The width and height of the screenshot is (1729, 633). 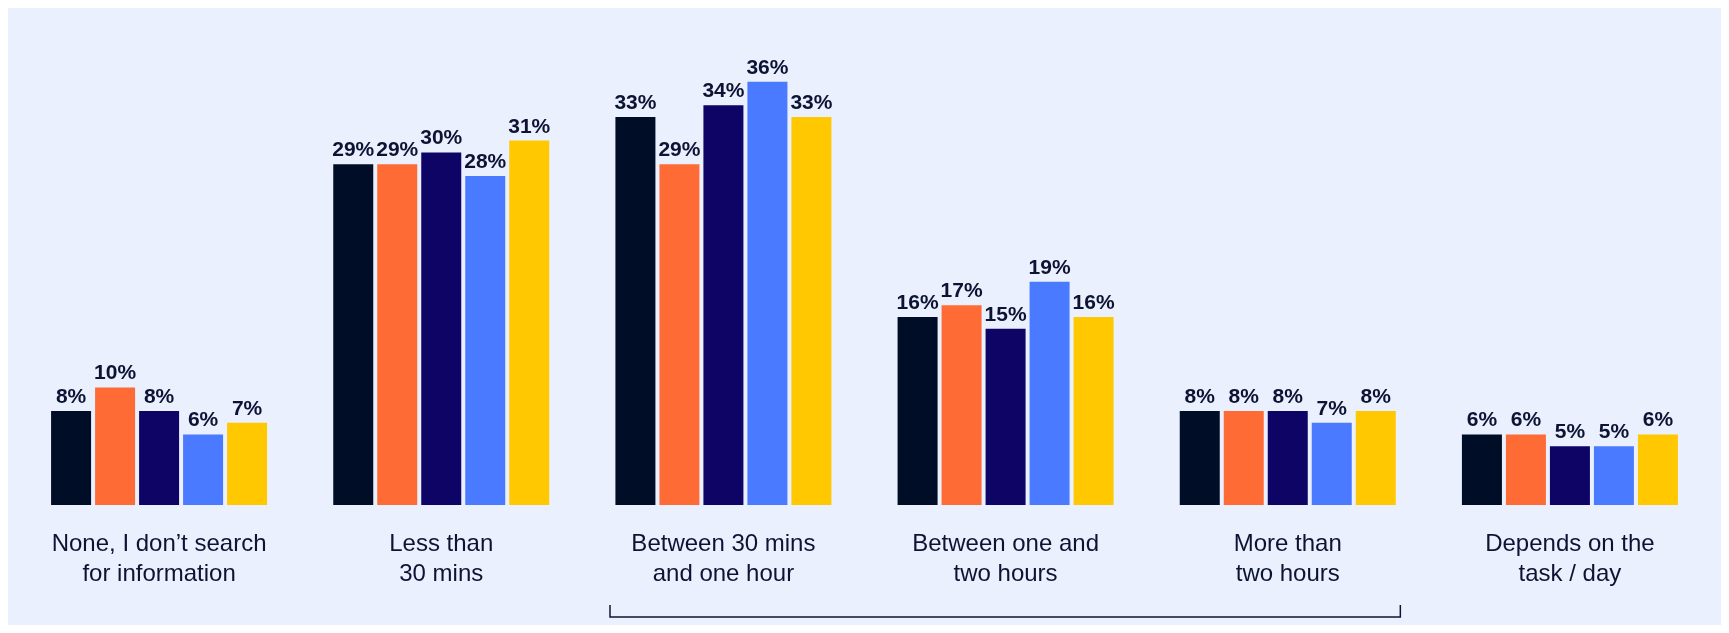 I want to click on data-label: 36%, so click(x=767, y=66).